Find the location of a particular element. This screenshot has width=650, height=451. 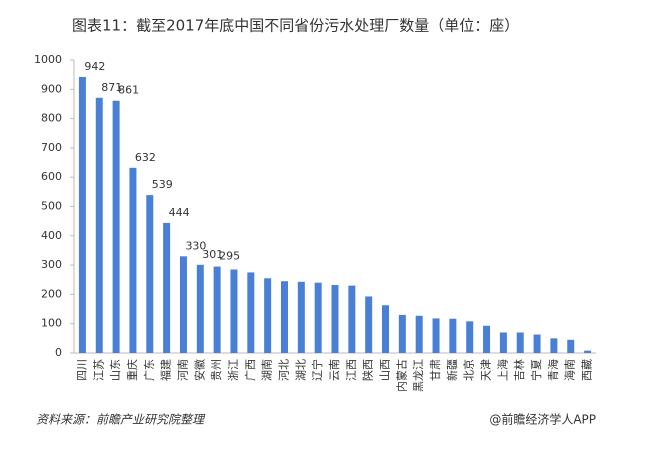

x-tick-label: 甘肃 is located at coordinates (435, 370).